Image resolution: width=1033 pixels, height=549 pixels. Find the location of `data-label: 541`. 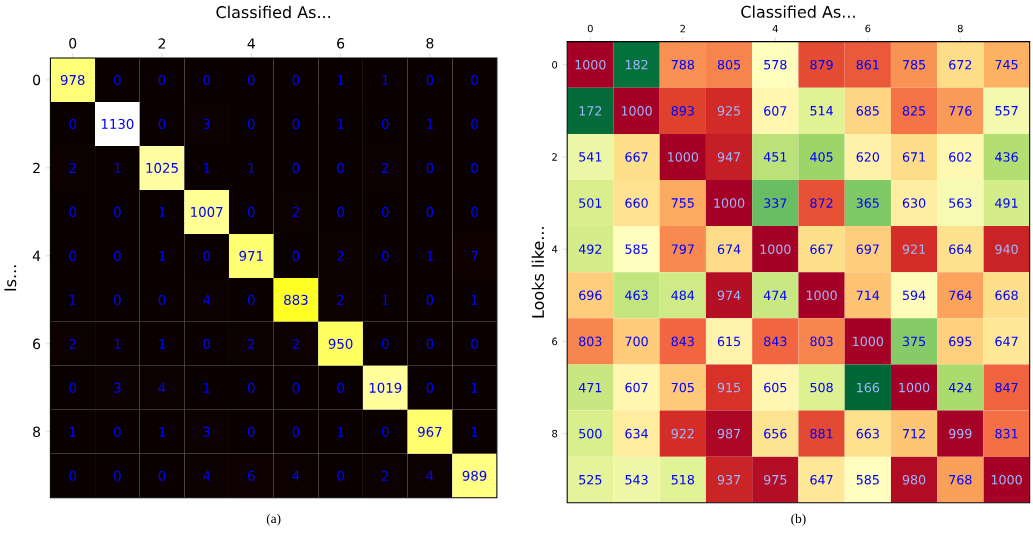

data-label: 541 is located at coordinates (590, 157).